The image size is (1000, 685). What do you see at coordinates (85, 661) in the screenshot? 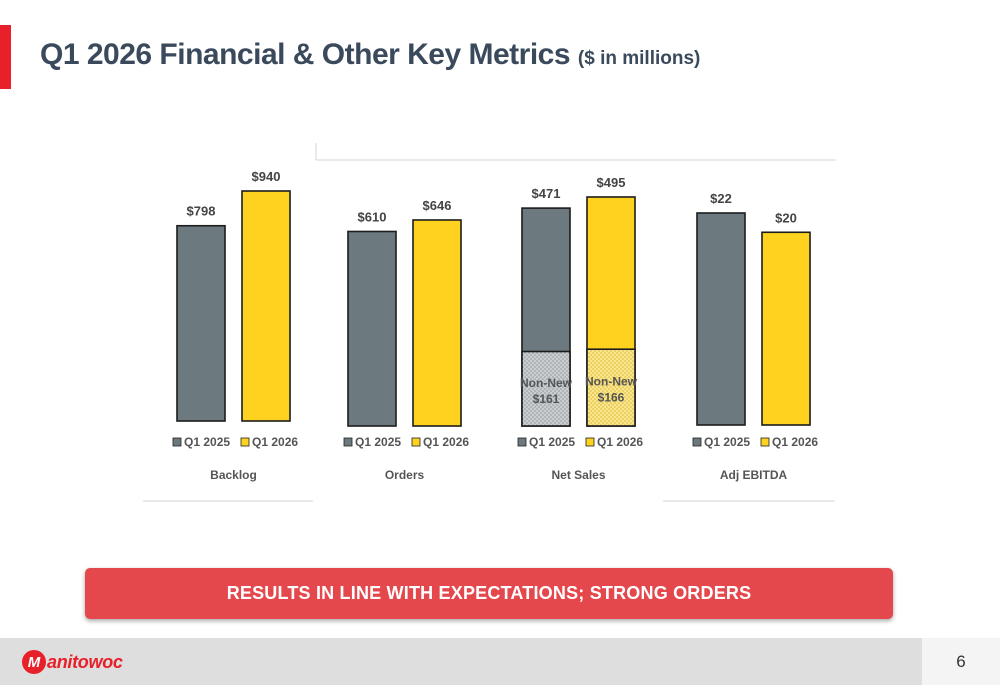
I see `logo-wordmark: anitowoc` at bounding box center [85, 661].